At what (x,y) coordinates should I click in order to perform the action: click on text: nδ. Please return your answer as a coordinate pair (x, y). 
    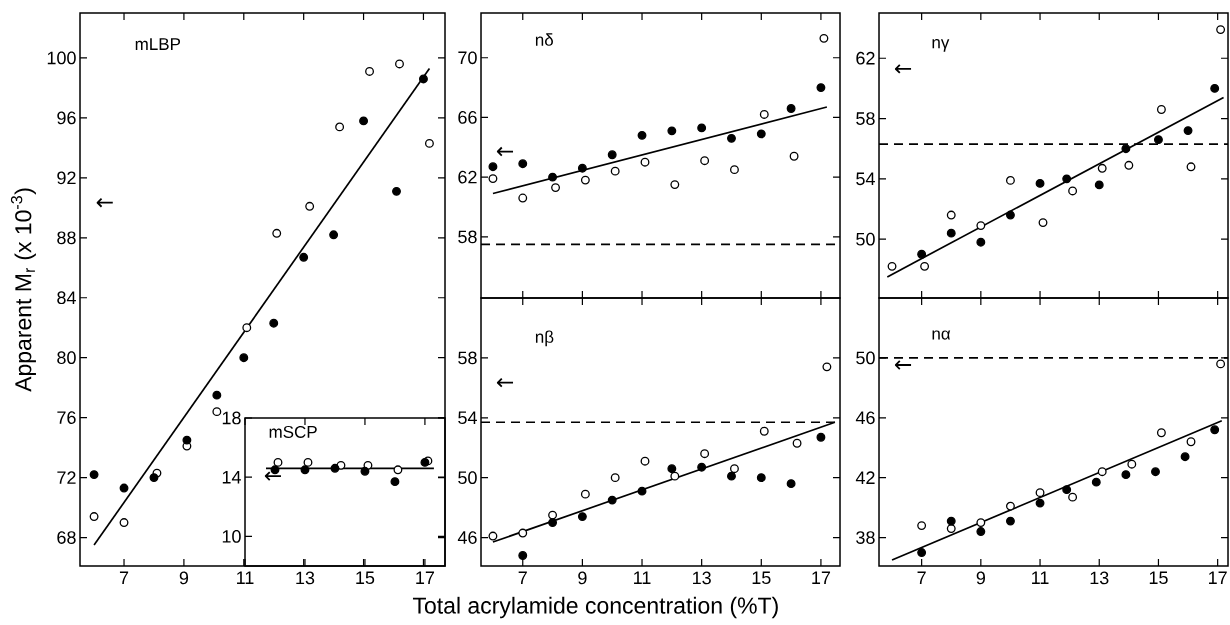
    Looking at the image, I should click on (544, 39).